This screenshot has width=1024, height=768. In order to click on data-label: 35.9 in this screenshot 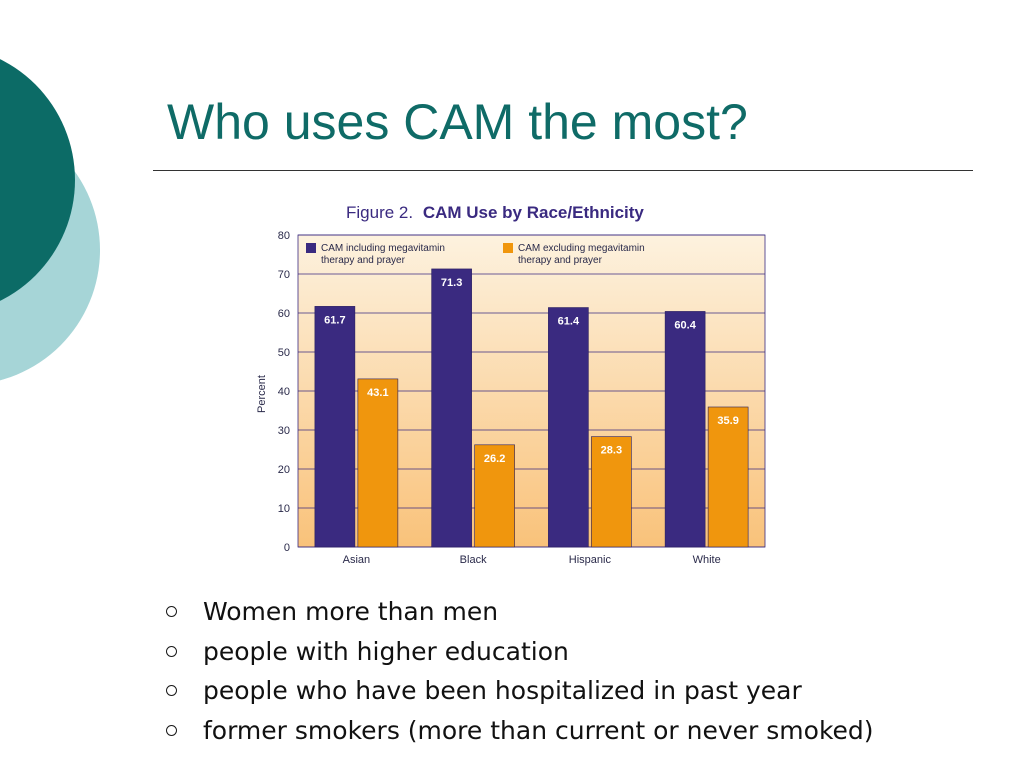, I will do `click(727, 421)`.